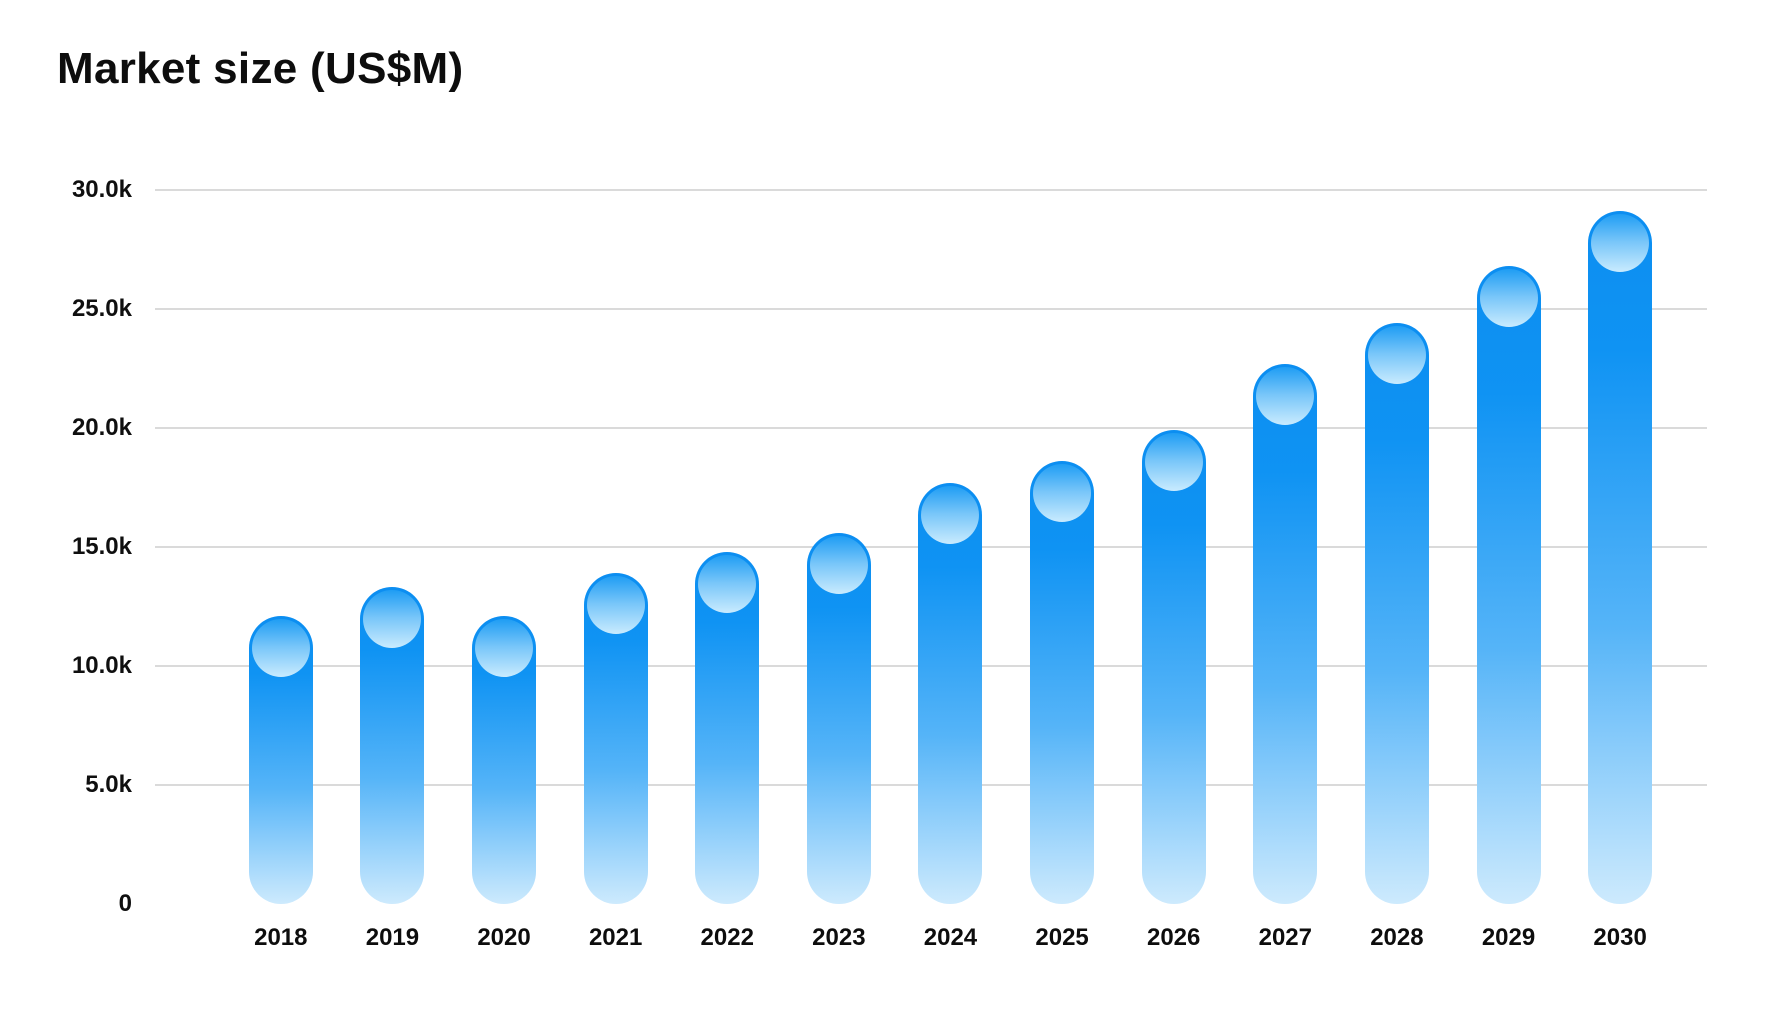 This screenshot has width=1773, height=1010. What do you see at coordinates (280, 760) in the screenshot?
I see `bar-2018` at bounding box center [280, 760].